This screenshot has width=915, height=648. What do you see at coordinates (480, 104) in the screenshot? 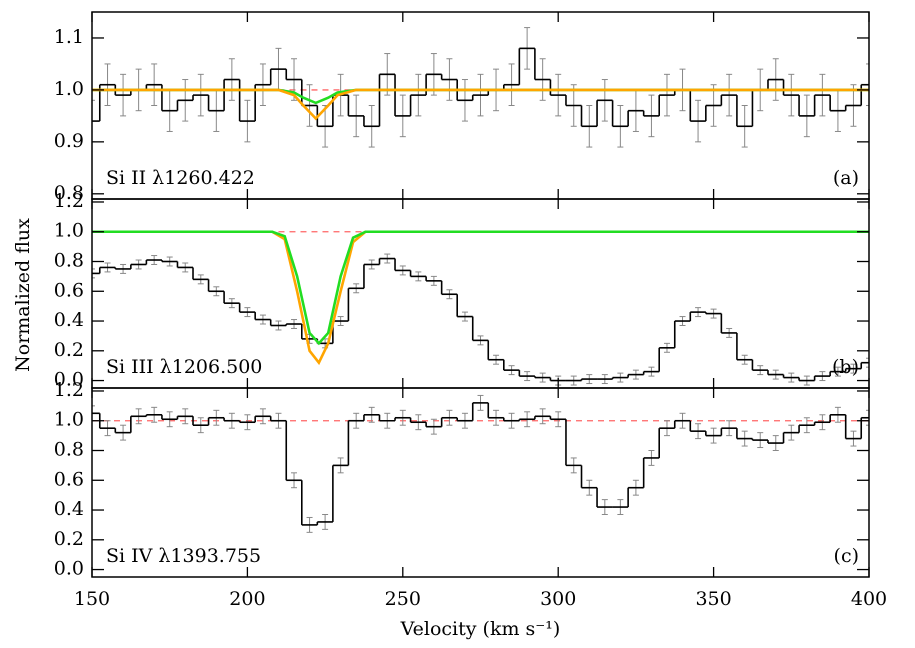
I see `model-line` at bounding box center [480, 104].